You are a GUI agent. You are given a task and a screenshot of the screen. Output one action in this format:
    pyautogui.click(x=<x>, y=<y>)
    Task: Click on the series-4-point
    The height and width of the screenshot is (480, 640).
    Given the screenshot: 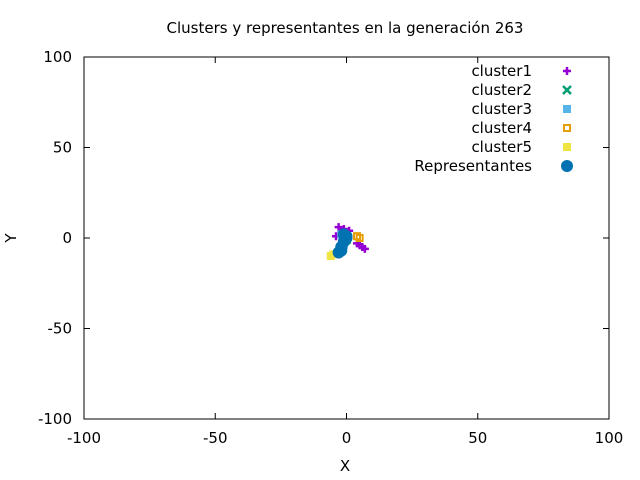 What is the action you would take?
    pyautogui.click(x=359, y=238)
    